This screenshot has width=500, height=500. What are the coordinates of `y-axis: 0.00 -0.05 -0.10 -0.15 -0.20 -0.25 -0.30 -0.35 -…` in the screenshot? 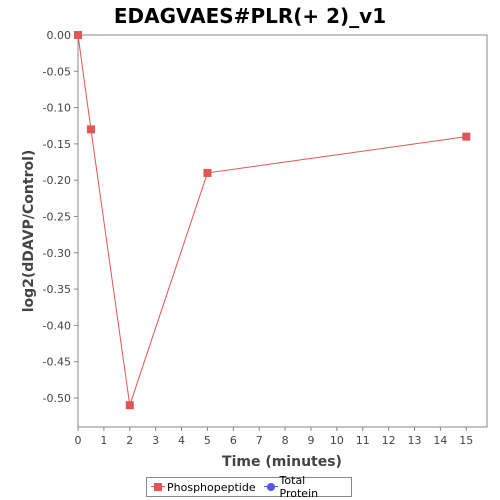 It's located at (60, 217).